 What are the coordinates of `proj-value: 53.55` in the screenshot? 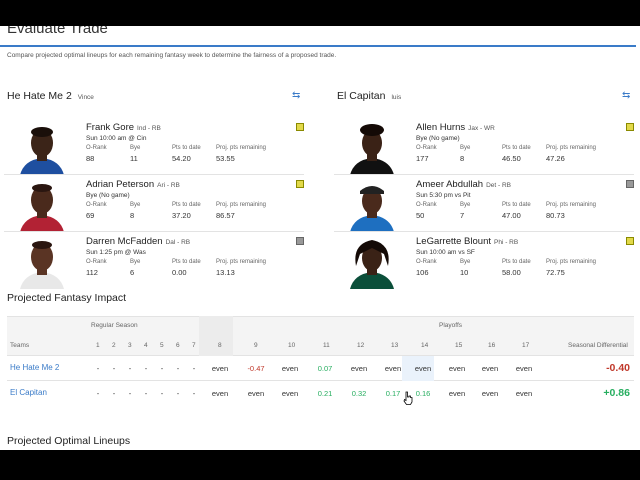 It's located at (225, 158).